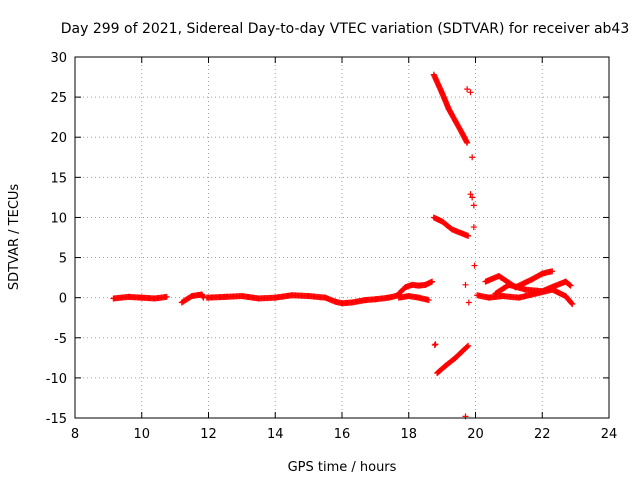 The width and height of the screenshot is (640, 480). Describe the element at coordinates (56, 419) in the screenshot. I see `y-tick-label: -15` at that location.